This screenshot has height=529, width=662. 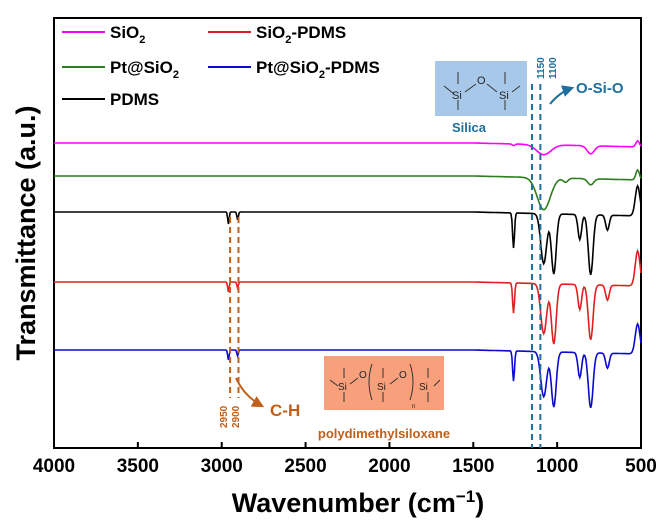 I want to click on silica-label: Silica, so click(x=469, y=127).